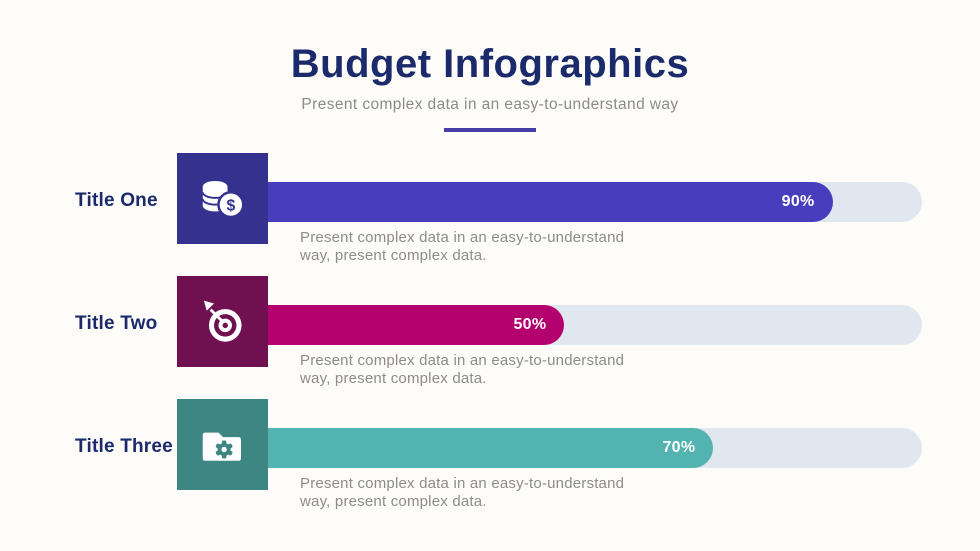 This screenshot has width=980, height=551. I want to click on target-dart-icon, so click(222, 321).